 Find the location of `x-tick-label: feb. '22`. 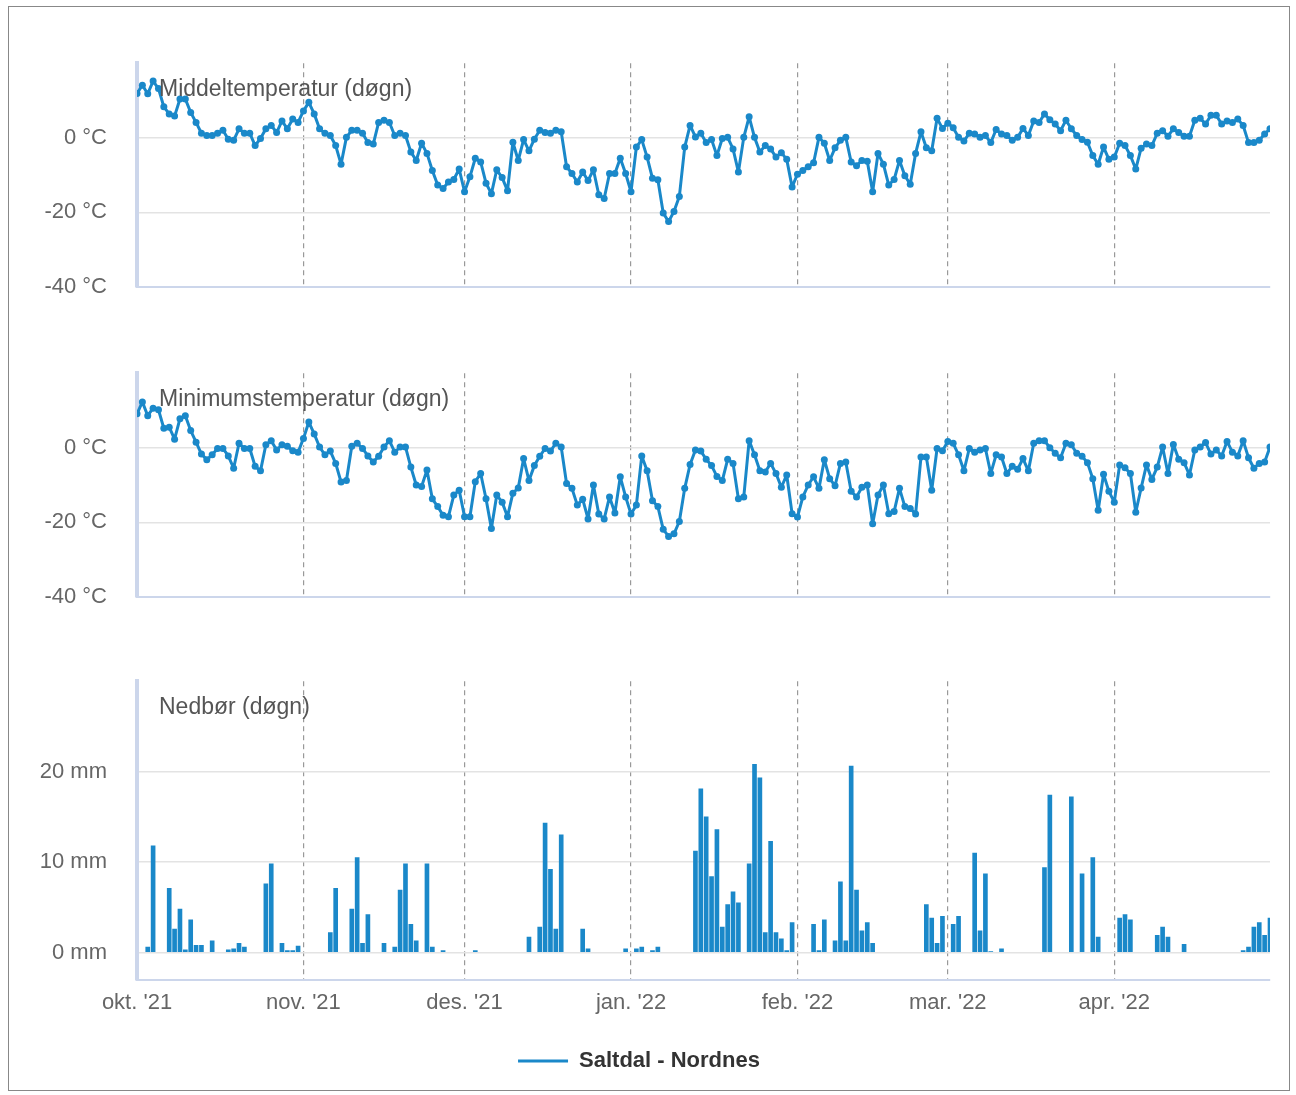

x-tick-label: feb. '22 is located at coordinates (797, 1001).